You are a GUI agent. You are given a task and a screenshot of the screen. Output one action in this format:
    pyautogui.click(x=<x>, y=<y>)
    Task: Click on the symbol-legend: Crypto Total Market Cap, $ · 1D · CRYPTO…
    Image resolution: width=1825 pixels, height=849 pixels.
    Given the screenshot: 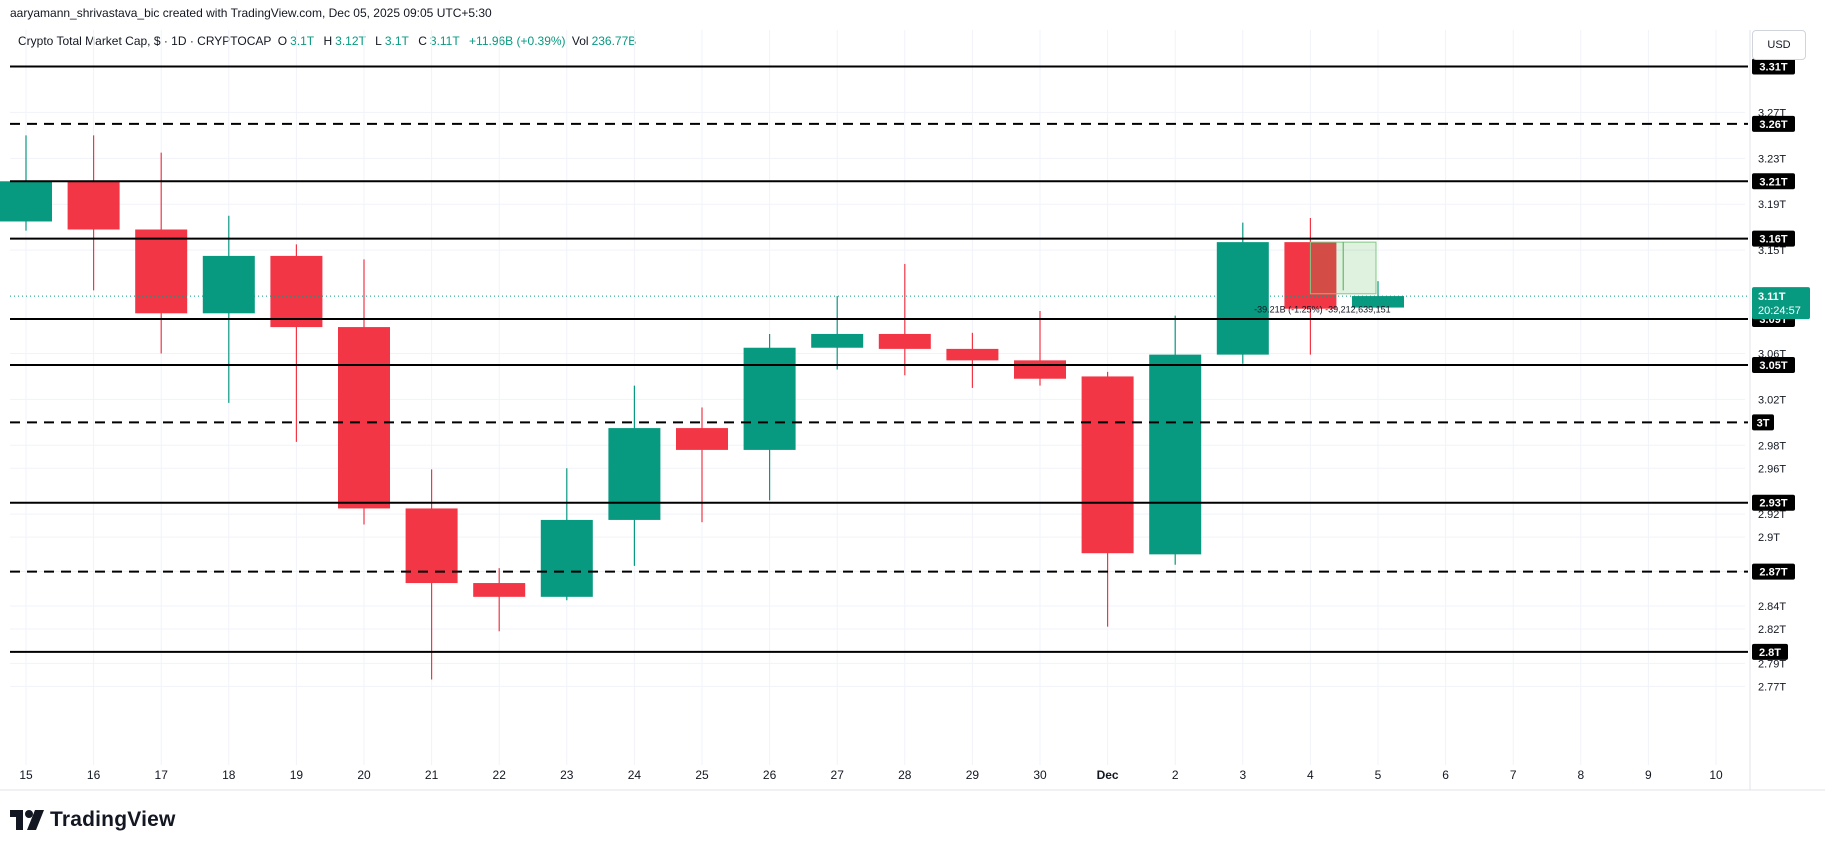 What is the action you would take?
    pyautogui.click(x=330, y=41)
    